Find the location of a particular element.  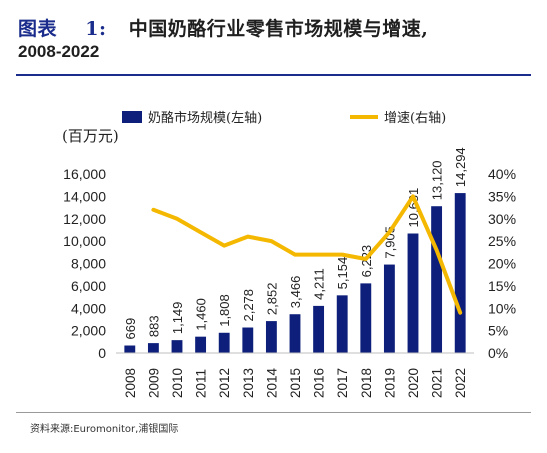

bar-2013 is located at coordinates (248, 340).